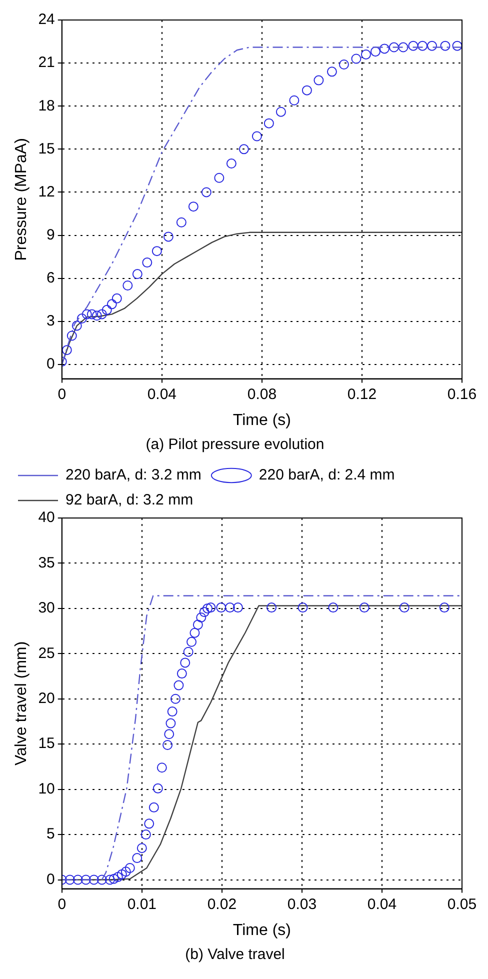 This screenshot has width=488, height=979. What do you see at coordinates (46, 19) in the screenshot?
I see `y-tick-label: 24` at bounding box center [46, 19].